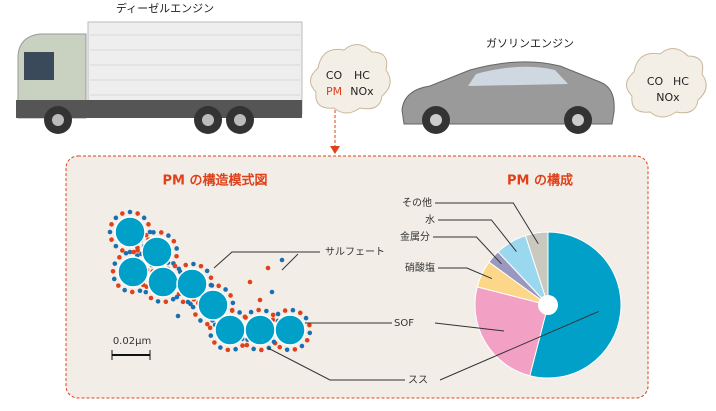  What do you see at coordinates (430, 220) in the screenshot?
I see `pie-label: 水` at bounding box center [430, 220].